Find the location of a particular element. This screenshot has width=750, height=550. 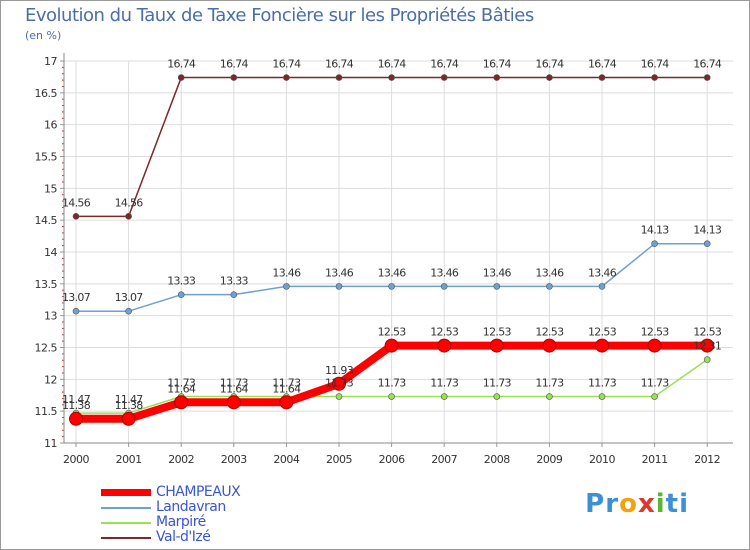

x-tick-label: 2007 is located at coordinates (444, 459).